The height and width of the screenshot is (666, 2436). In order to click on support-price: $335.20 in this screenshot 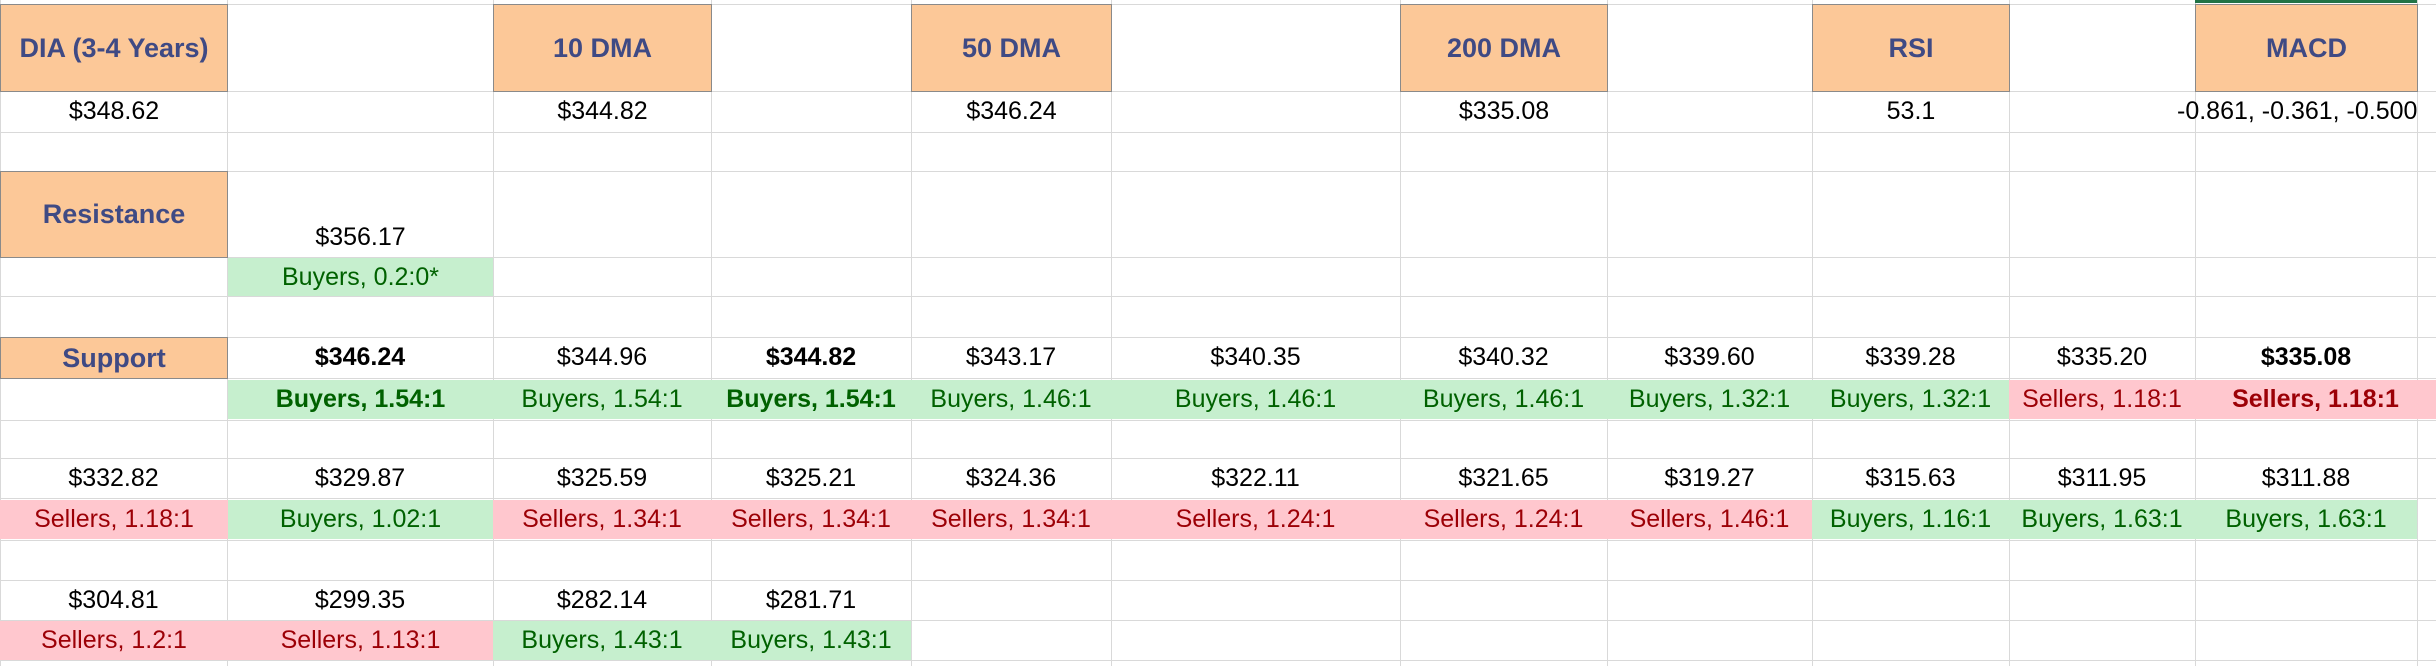, I will do `click(2102, 357)`.